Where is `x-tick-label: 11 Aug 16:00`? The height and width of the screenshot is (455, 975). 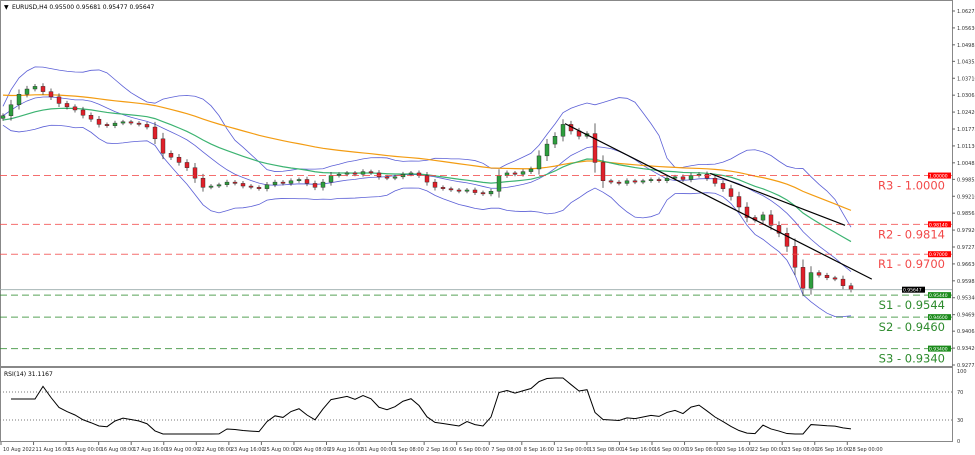
x-tick-label: 11 Aug 16:00 is located at coordinates (53, 450).